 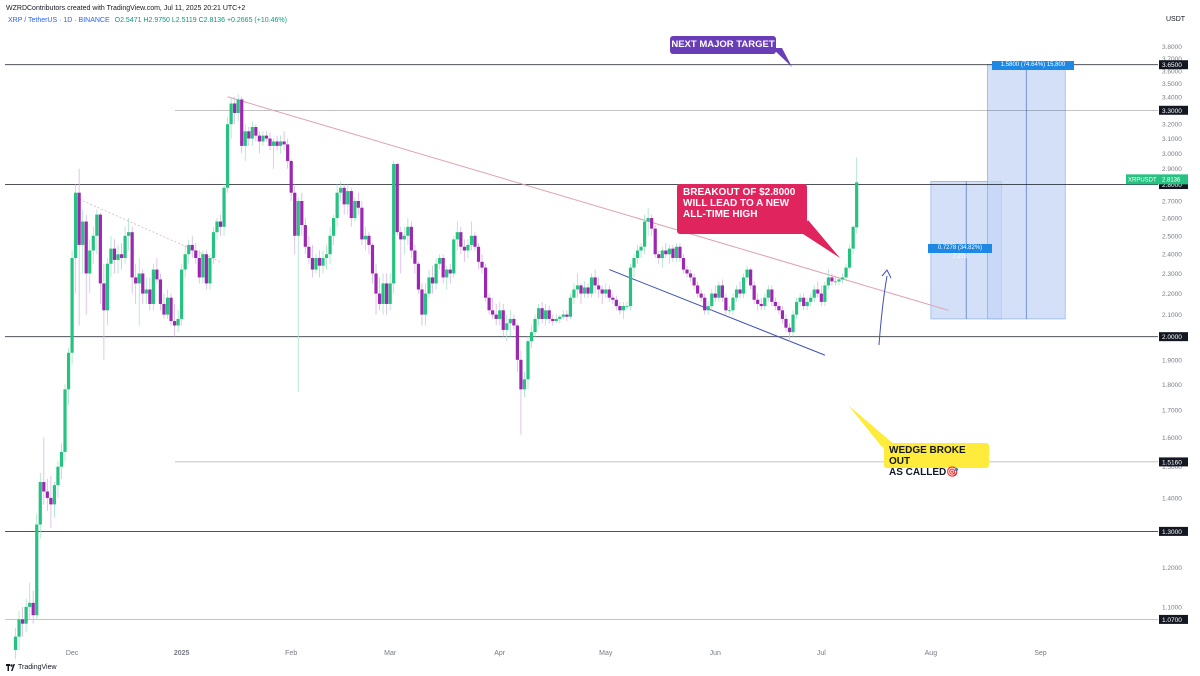 What do you see at coordinates (1172, 411) in the screenshot?
I see `y-tick-label: 1.7000` at bounding box center [1172, 411].